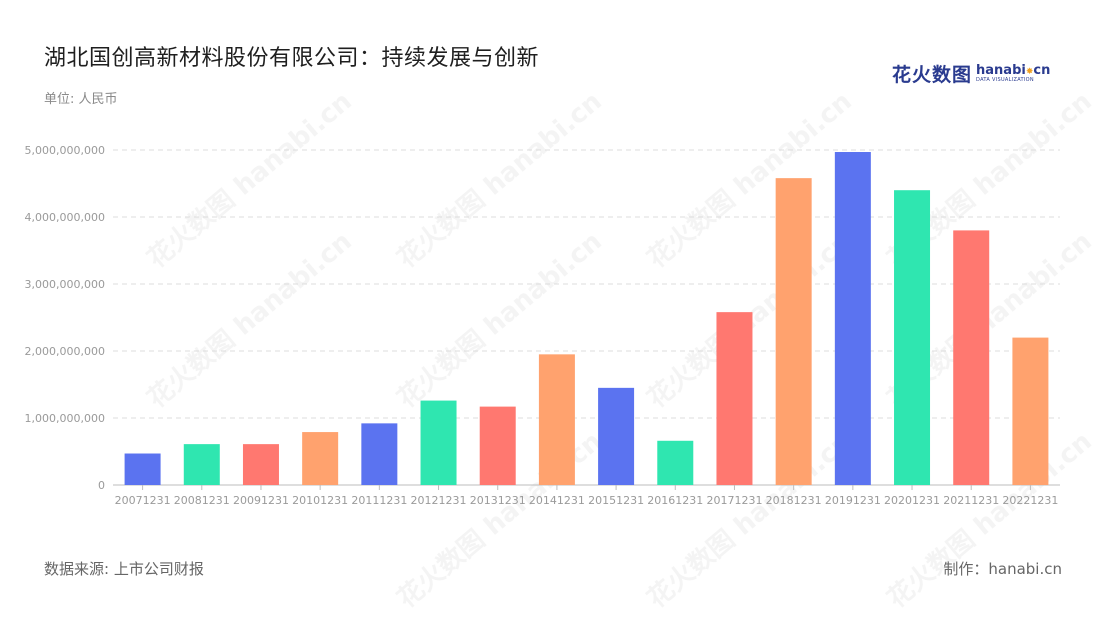 The width and height of the screenshot is (1100, 620). I want to click on x-tick-label: 20111231, so click(379, 500).